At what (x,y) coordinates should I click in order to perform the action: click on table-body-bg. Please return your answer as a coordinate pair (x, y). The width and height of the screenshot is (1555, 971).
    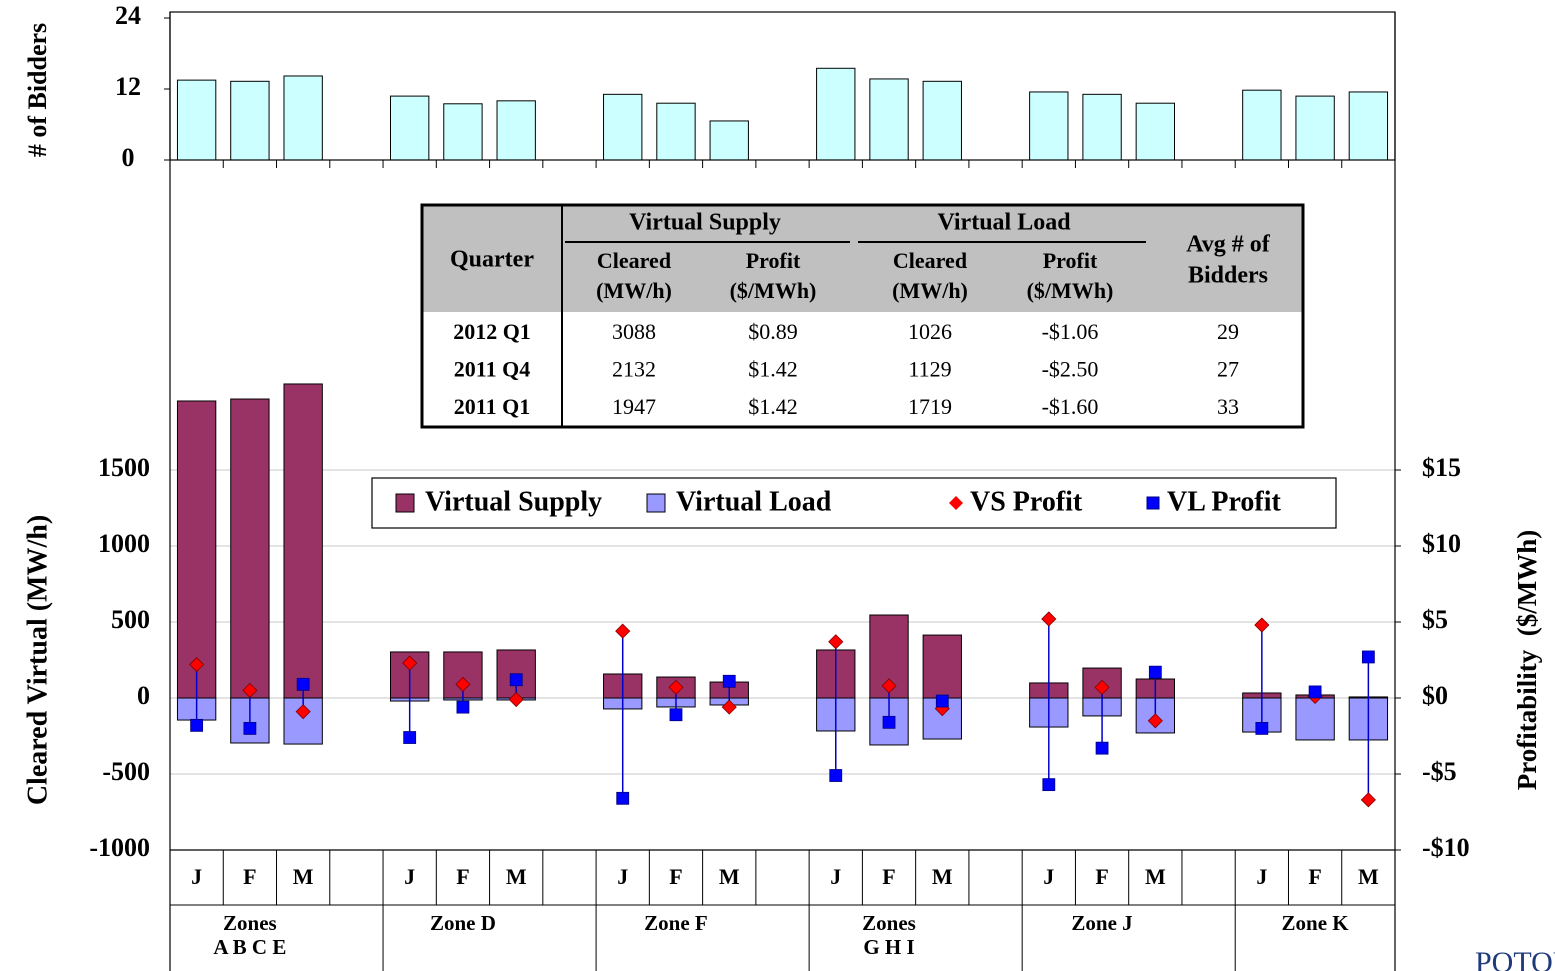
    Looking at the image, I should click on (862, 369).